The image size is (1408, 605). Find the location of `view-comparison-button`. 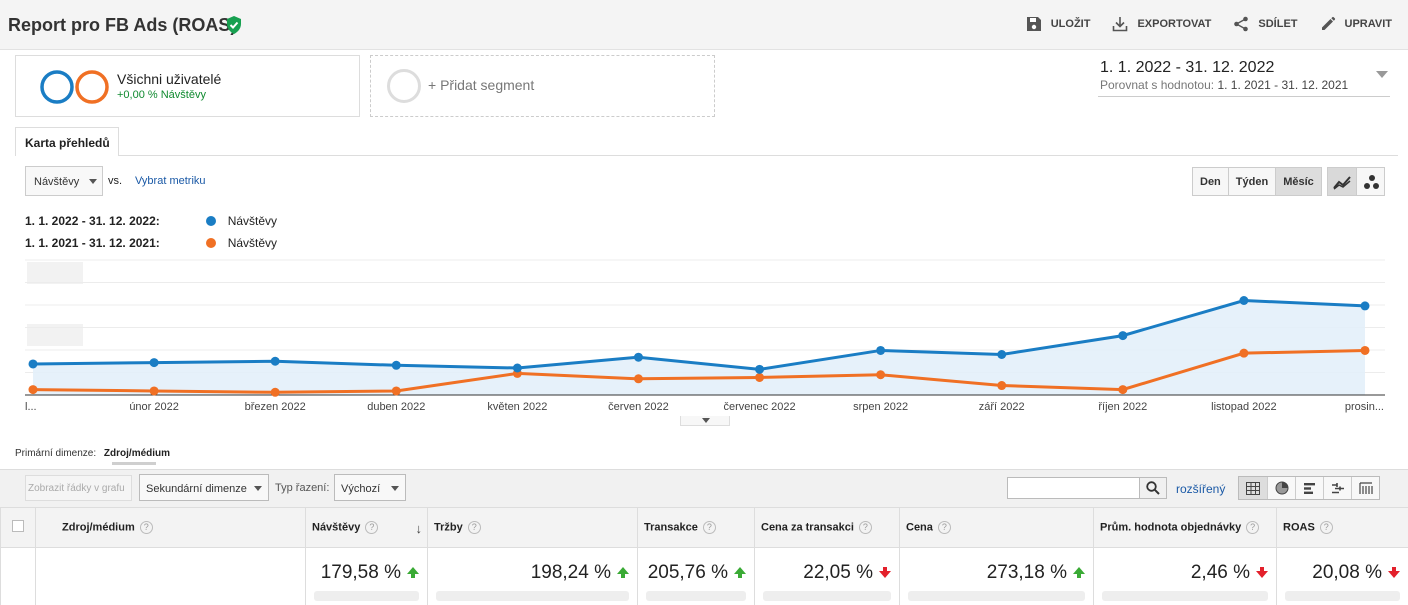

view-comparison-button is located at coordinates (1337, 488).